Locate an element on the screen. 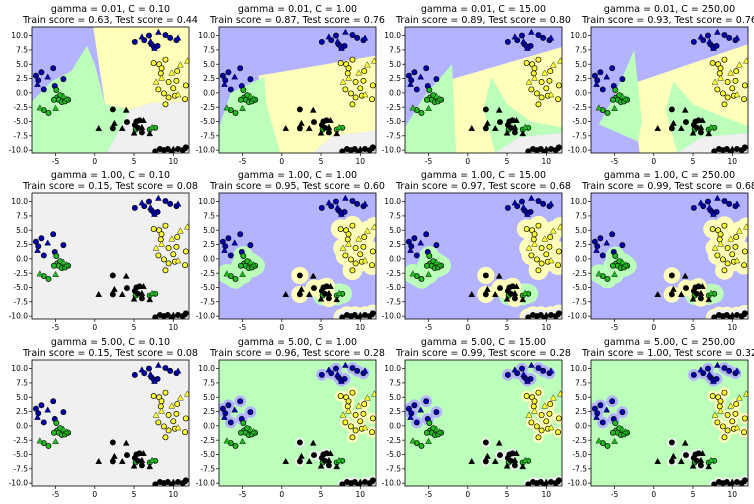 This screenshot has height=504, width=754. region-yellow is located at coordinates (141, 68).